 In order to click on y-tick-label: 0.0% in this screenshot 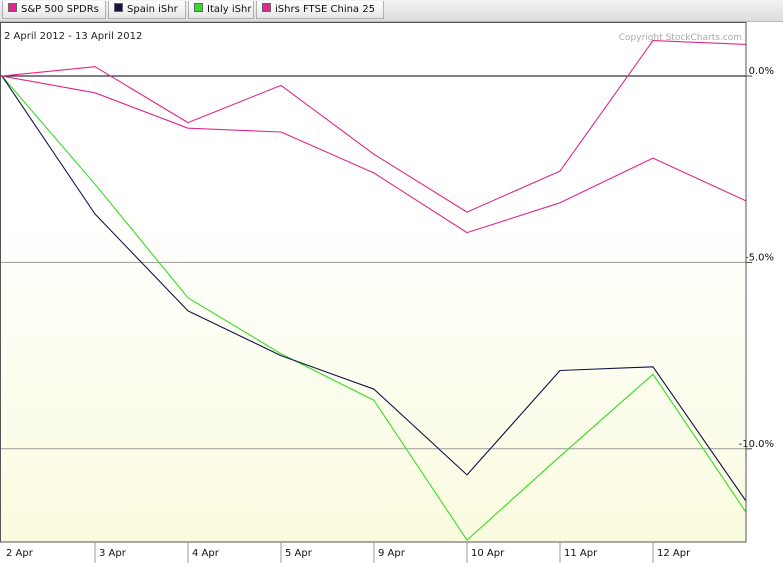, I will do `click(761, 71)`.